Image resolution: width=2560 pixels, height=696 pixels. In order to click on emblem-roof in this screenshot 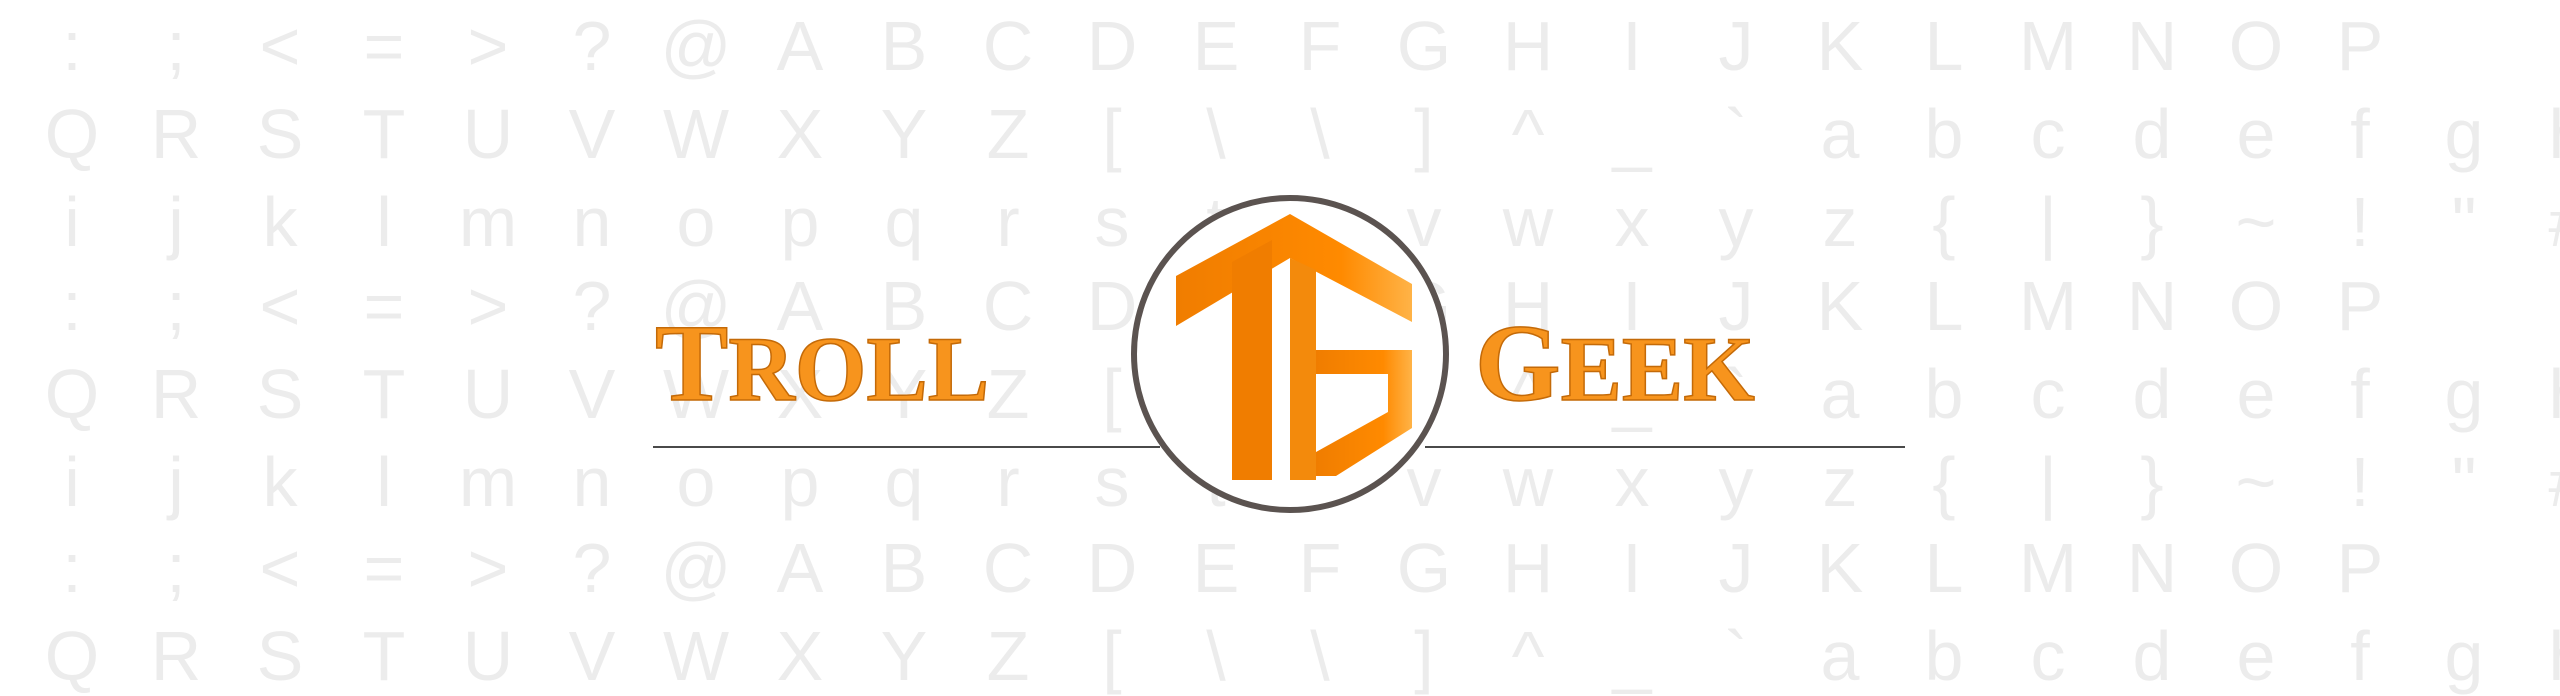, I will do `click(1294, 270)`.